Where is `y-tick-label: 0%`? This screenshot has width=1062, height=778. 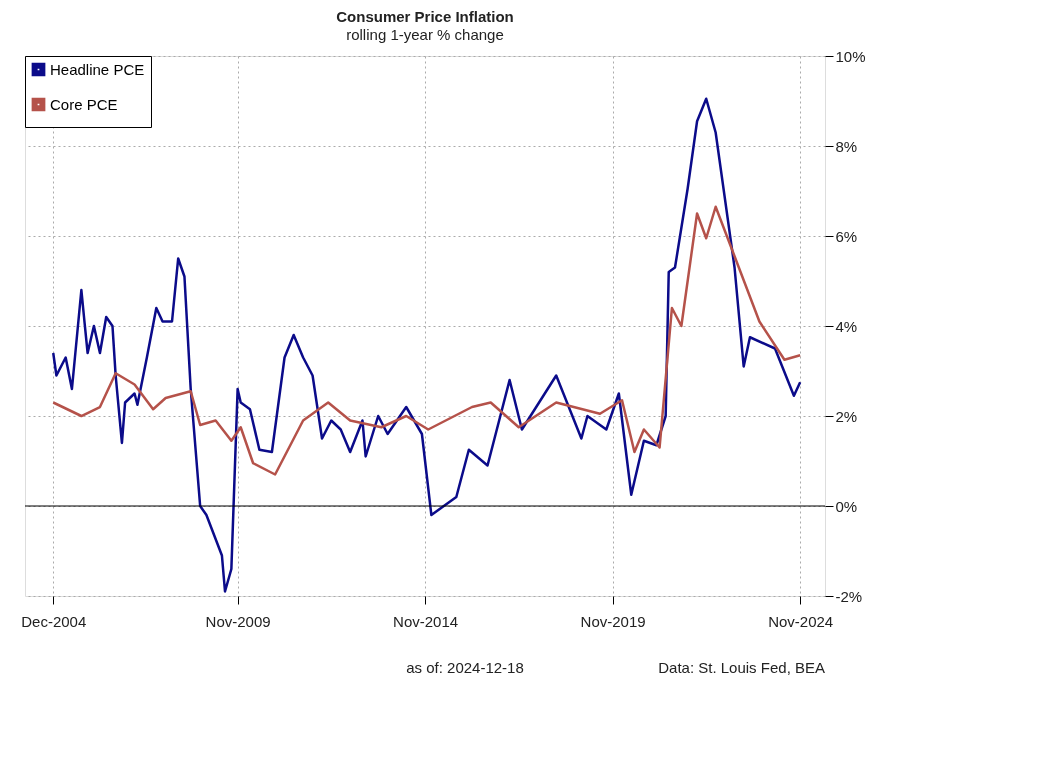
y-tick-label: 0% is located at coordinates (846, 506).